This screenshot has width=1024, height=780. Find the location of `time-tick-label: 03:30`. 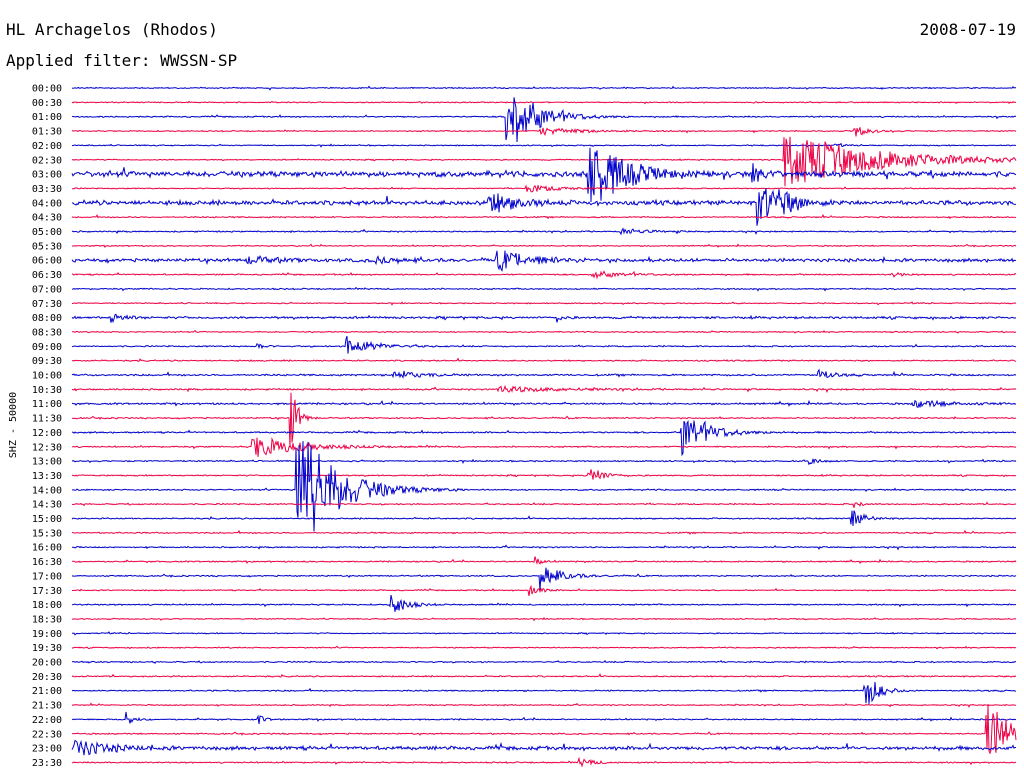

time-tick-label: 03:30 is located at coordinates (47, 189).